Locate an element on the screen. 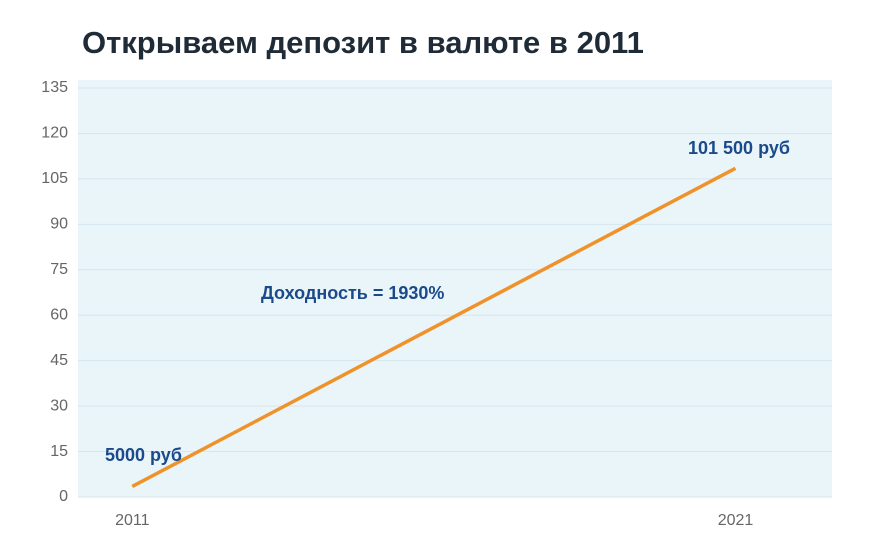 This screenshot has width=880, height=546. y-tick-label: 45 is located at coordinates (59, 360).